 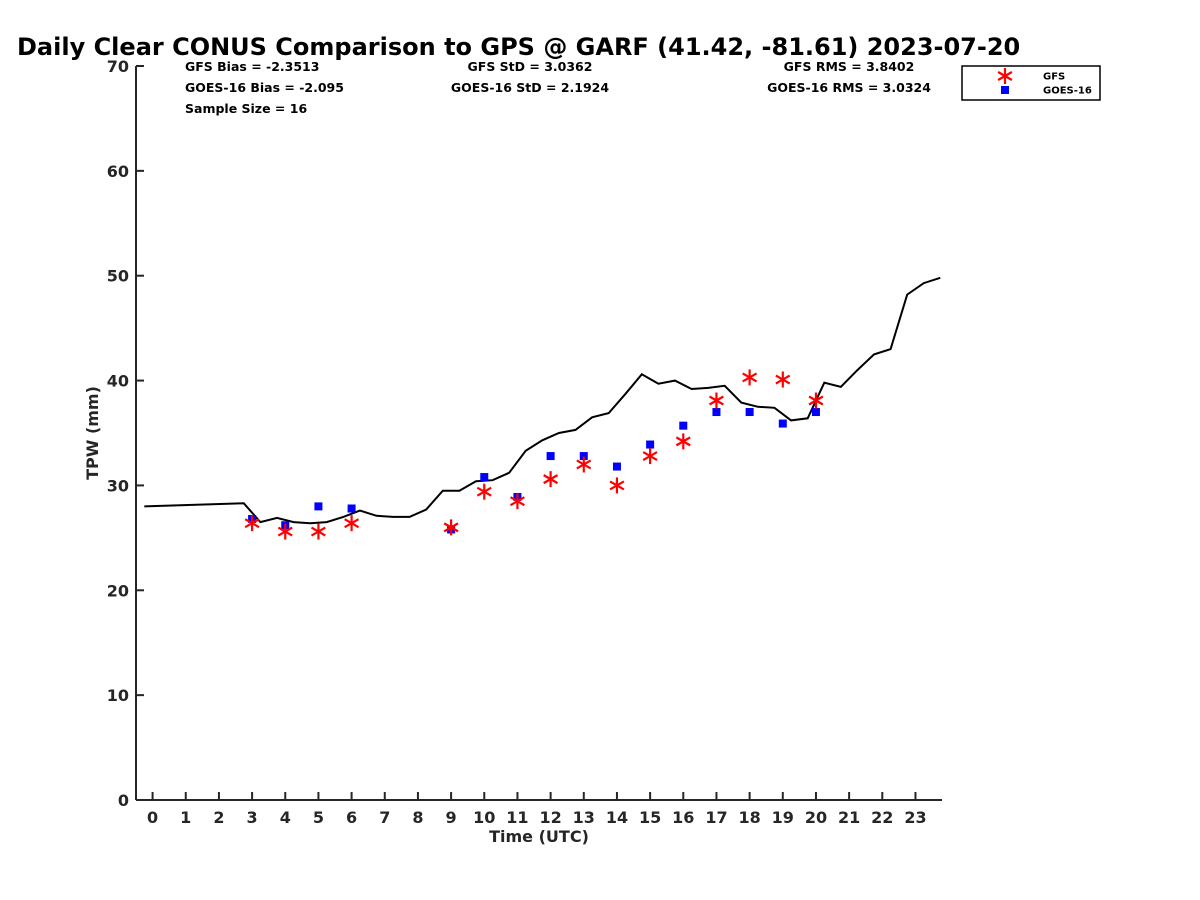 What do you see at coordinates (318, 817) in the screenshot?
I see `x-tick-label: 5` at bounding box center [318, 817].